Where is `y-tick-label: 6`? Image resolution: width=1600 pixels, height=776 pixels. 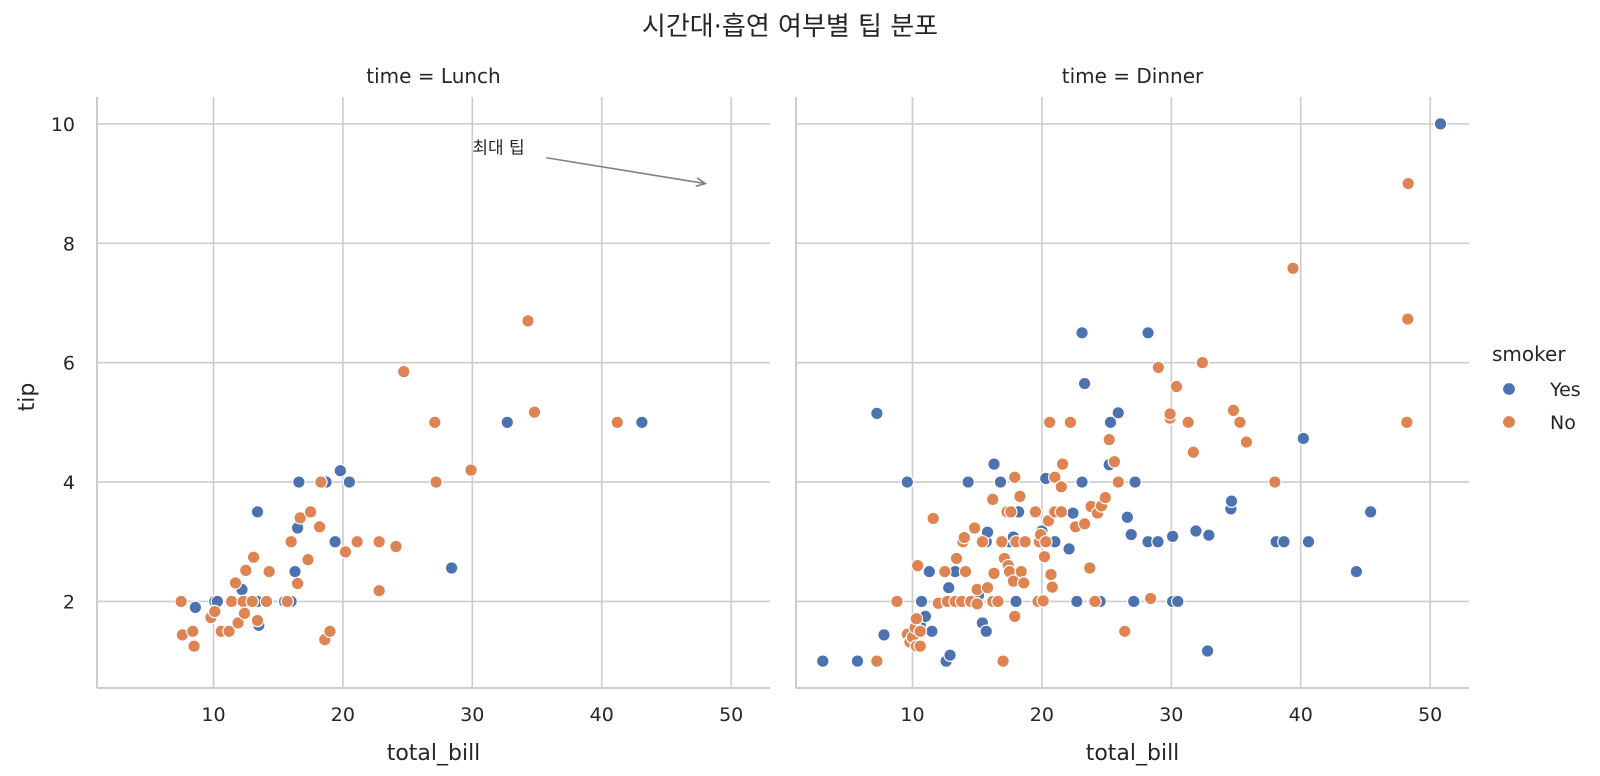 y-tick-label: 6 is located at coordinates (69, 364).